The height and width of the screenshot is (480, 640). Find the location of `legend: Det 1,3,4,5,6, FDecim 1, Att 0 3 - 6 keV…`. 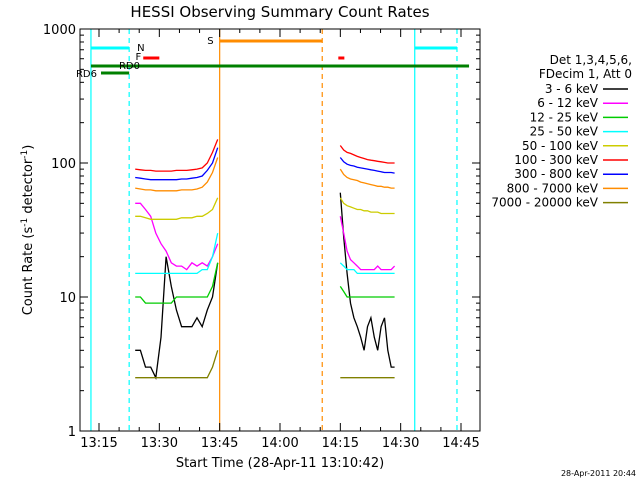

legend: Det 1,3,4,5,6, FDecim 1, Att 0 3 - 6 keV… is located at coordinates (561, 131).